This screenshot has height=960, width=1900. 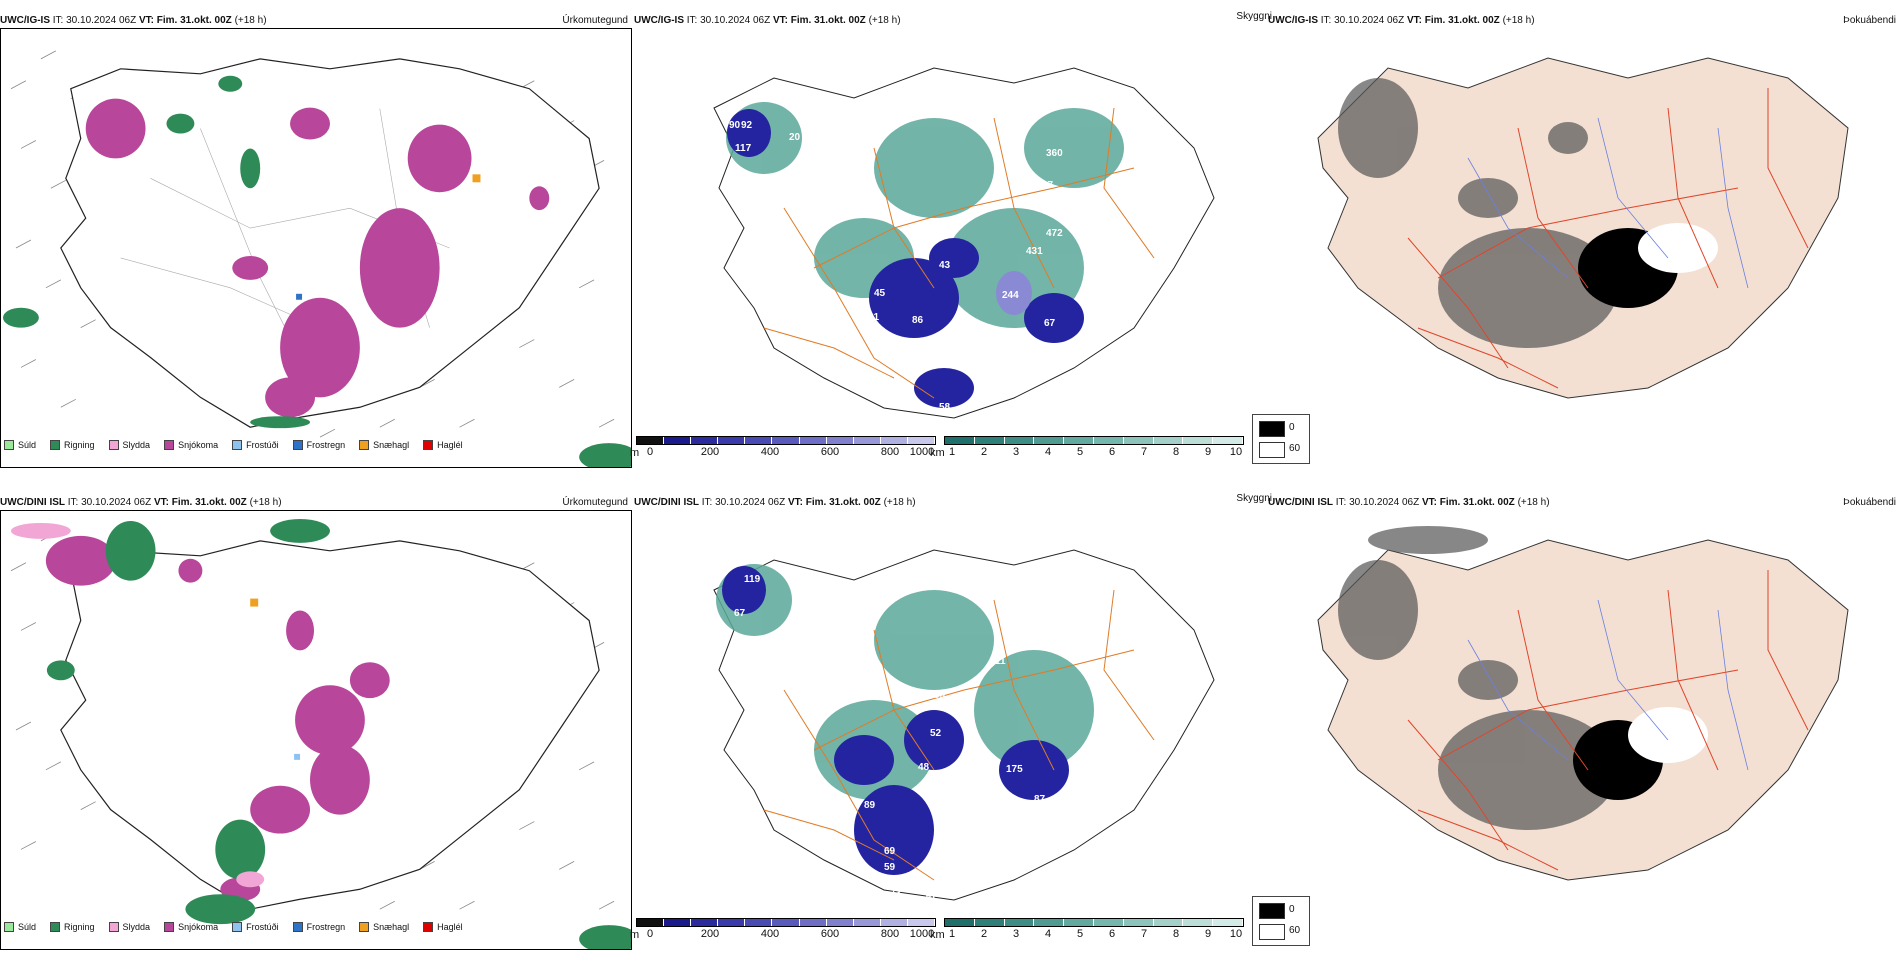 I want to click on cloud-label: 92, so click(x=747, y=125).